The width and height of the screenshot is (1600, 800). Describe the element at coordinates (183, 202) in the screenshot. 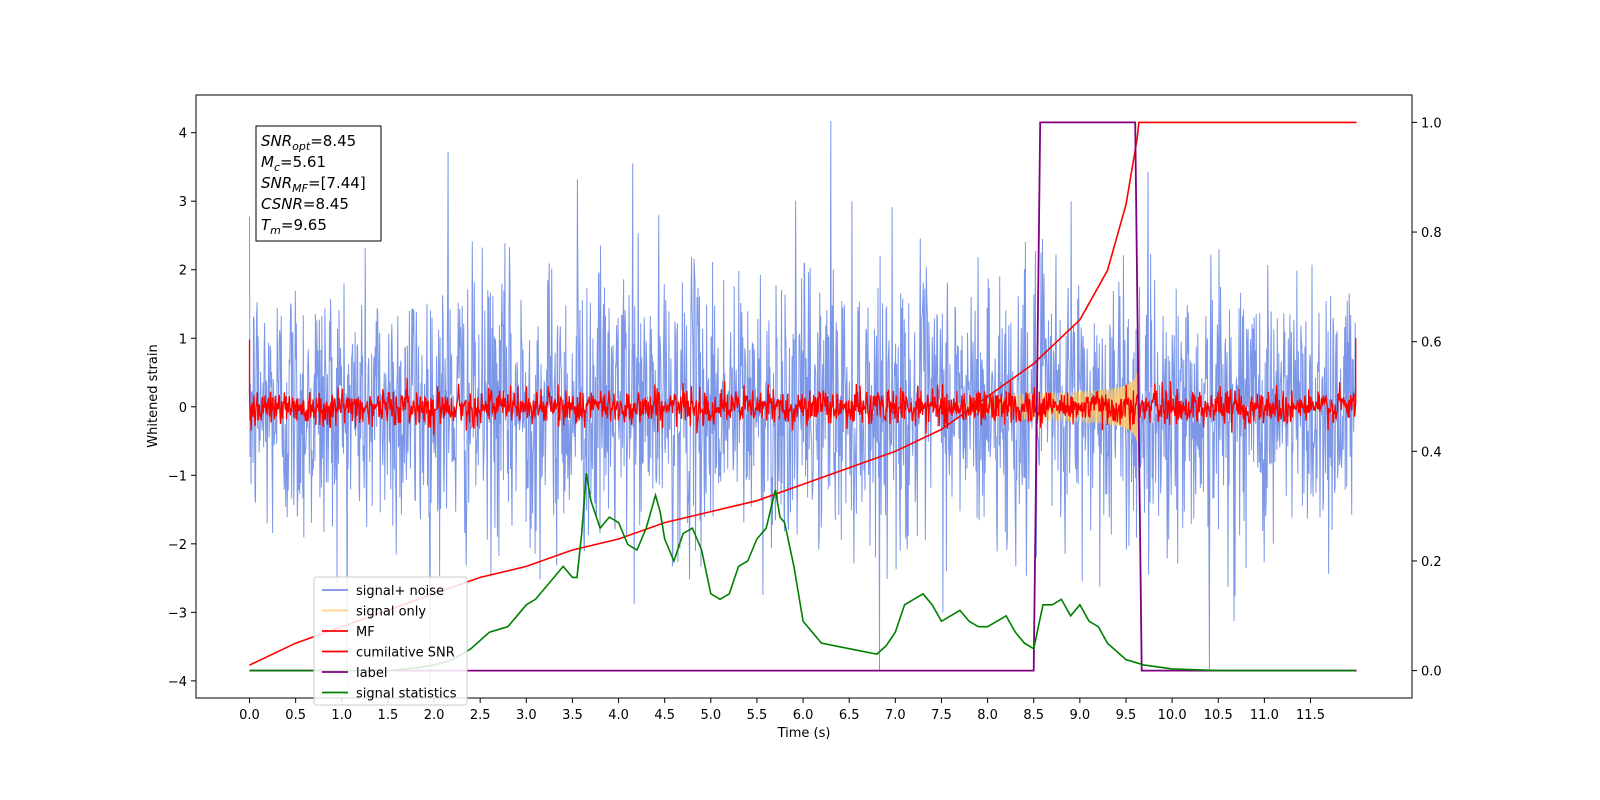

I see `y-tick-label: 3` at that location.